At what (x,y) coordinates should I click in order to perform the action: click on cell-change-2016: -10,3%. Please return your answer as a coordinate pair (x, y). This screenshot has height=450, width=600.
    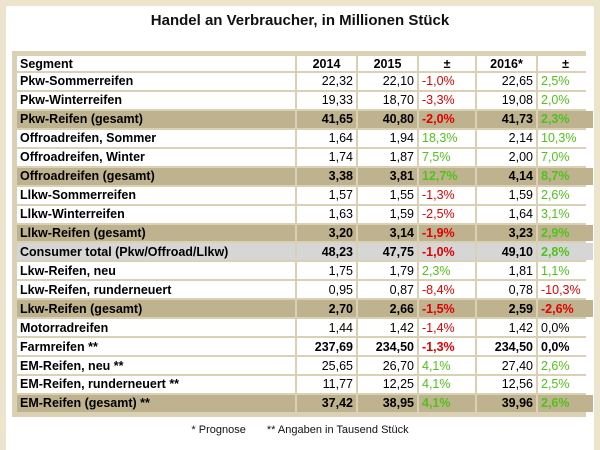
    Looking at the image, I should click on (565, 290).